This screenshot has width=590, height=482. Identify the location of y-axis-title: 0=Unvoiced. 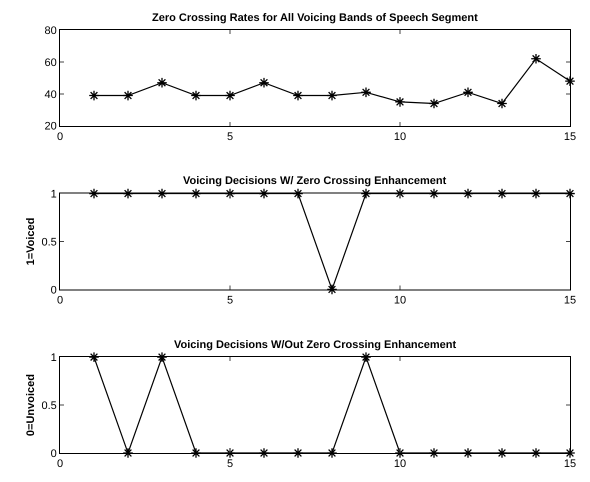
(31, 405).